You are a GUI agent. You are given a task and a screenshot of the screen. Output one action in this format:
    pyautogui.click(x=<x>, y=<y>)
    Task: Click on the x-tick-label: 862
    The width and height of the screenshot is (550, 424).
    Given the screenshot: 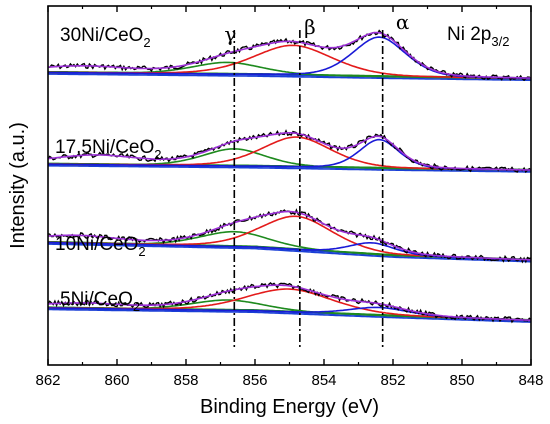 What is the action you would take?
    pyautogui.click(x=47, y=380)
    